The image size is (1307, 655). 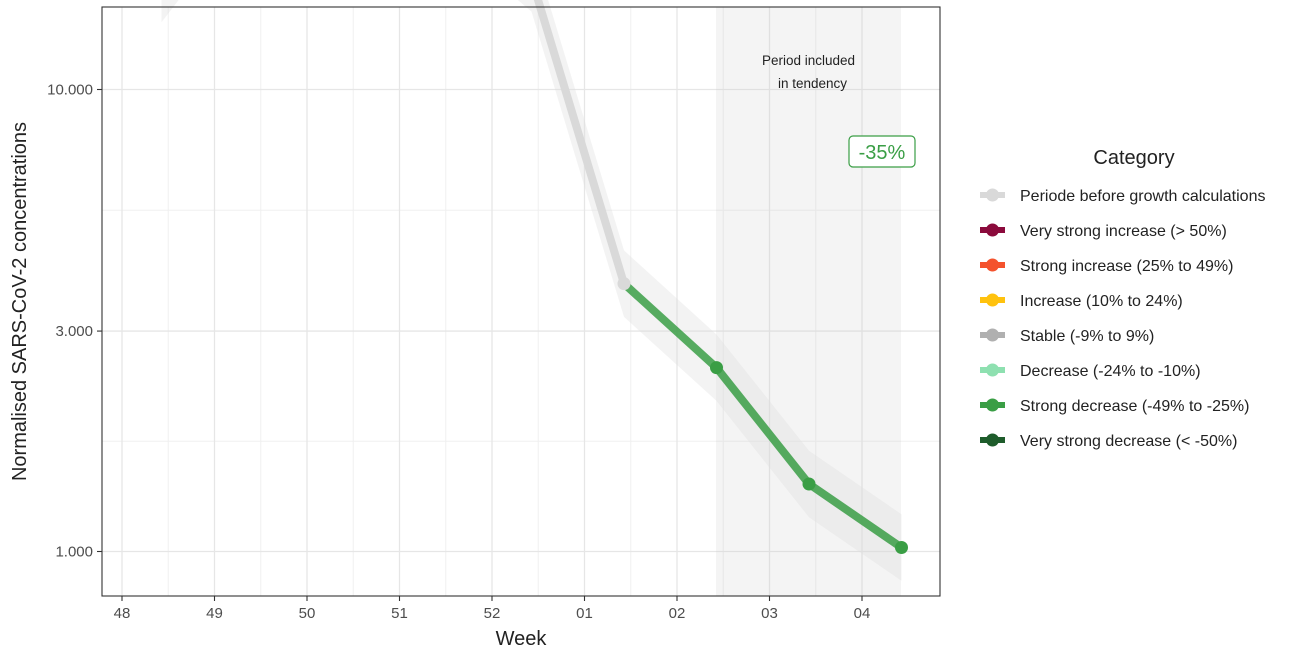 I want to click on x-tick-label: 52, so click(x=492, y=613).